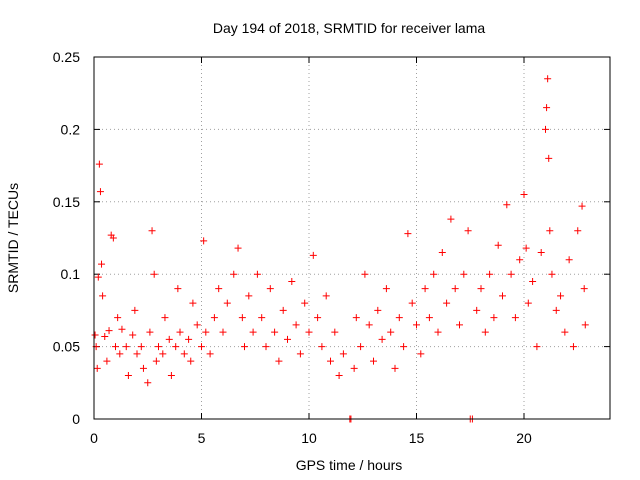  Describe the element at coordinates (71, 129) in the screenshot. I see `y-tick-label: 0.2` at that location.